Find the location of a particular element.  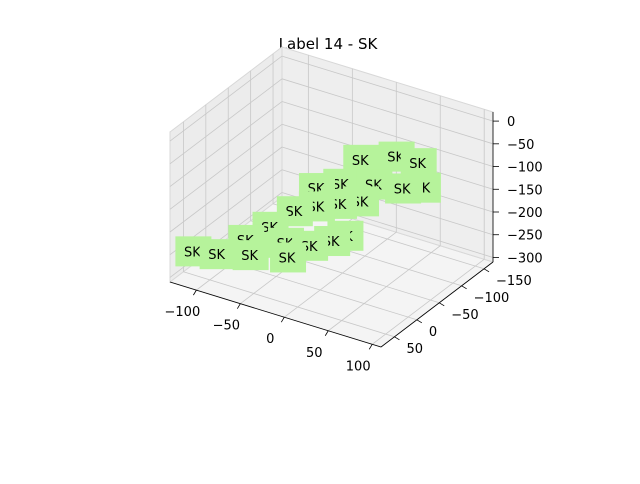

z-tick-label: −50 is located at coordinates (520, 145).